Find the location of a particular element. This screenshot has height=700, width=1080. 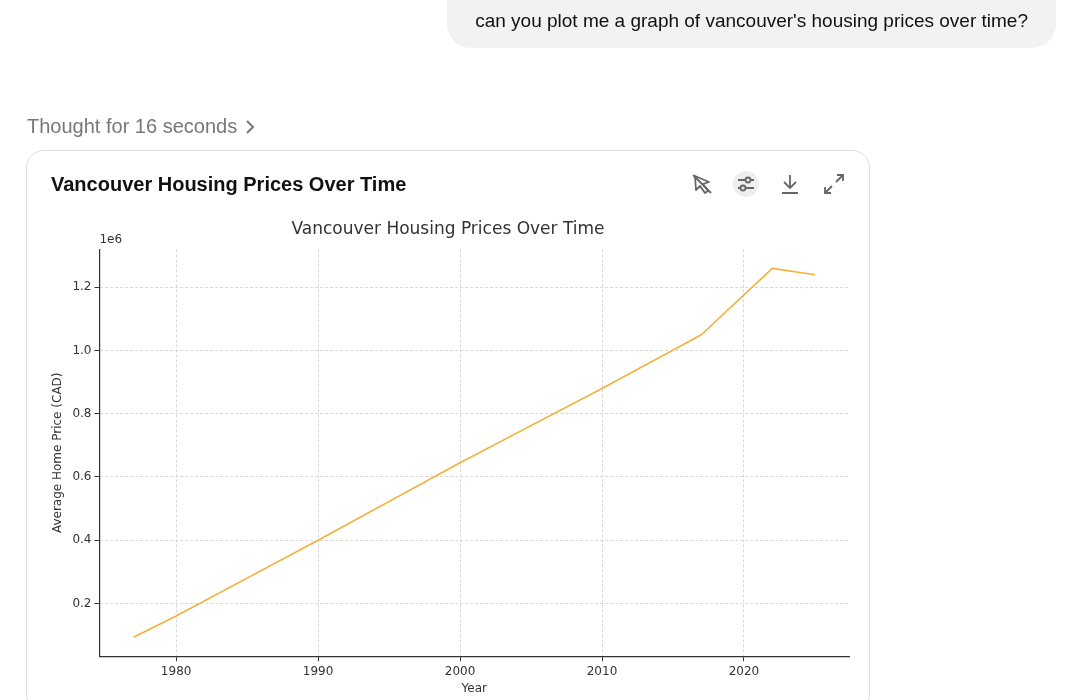

x-tick-label: 2010 is located at coordinates (602, 670).